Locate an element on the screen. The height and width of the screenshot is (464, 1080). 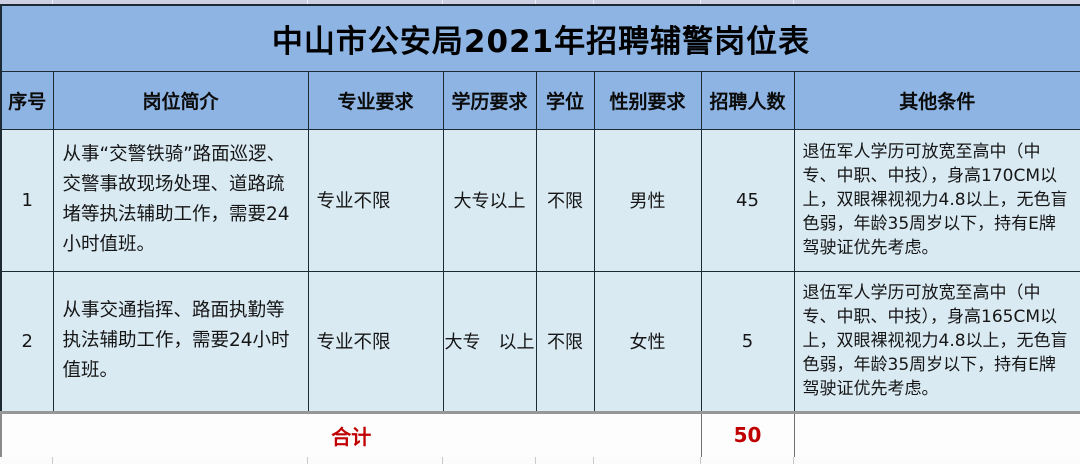
total-count-cell: 50 is located at coordinates (747, 434).